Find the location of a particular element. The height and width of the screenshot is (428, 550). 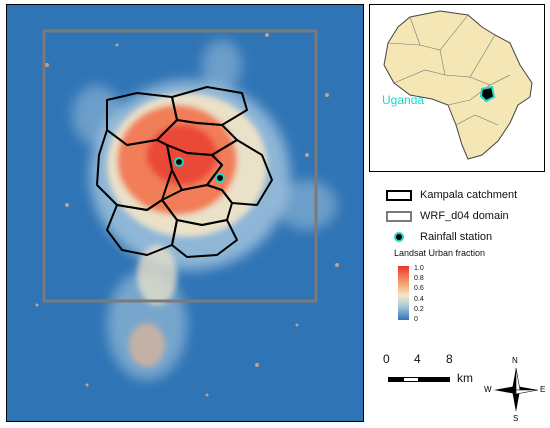

colorbar-tick: 0.4 is located at coordinates (419, 299).